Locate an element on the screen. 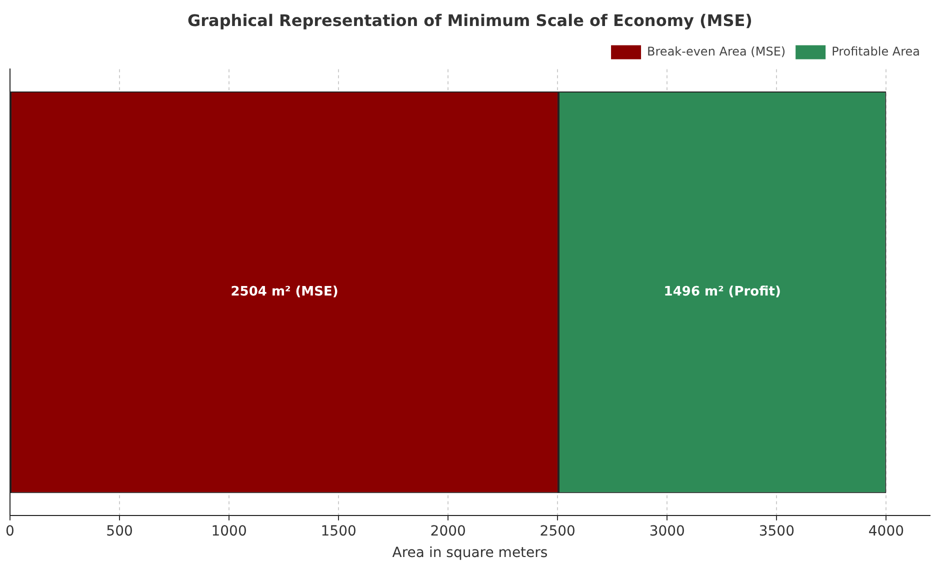 The image size is (940, 566). x-tick-label: 1500 is located at coordinates (338, 531).